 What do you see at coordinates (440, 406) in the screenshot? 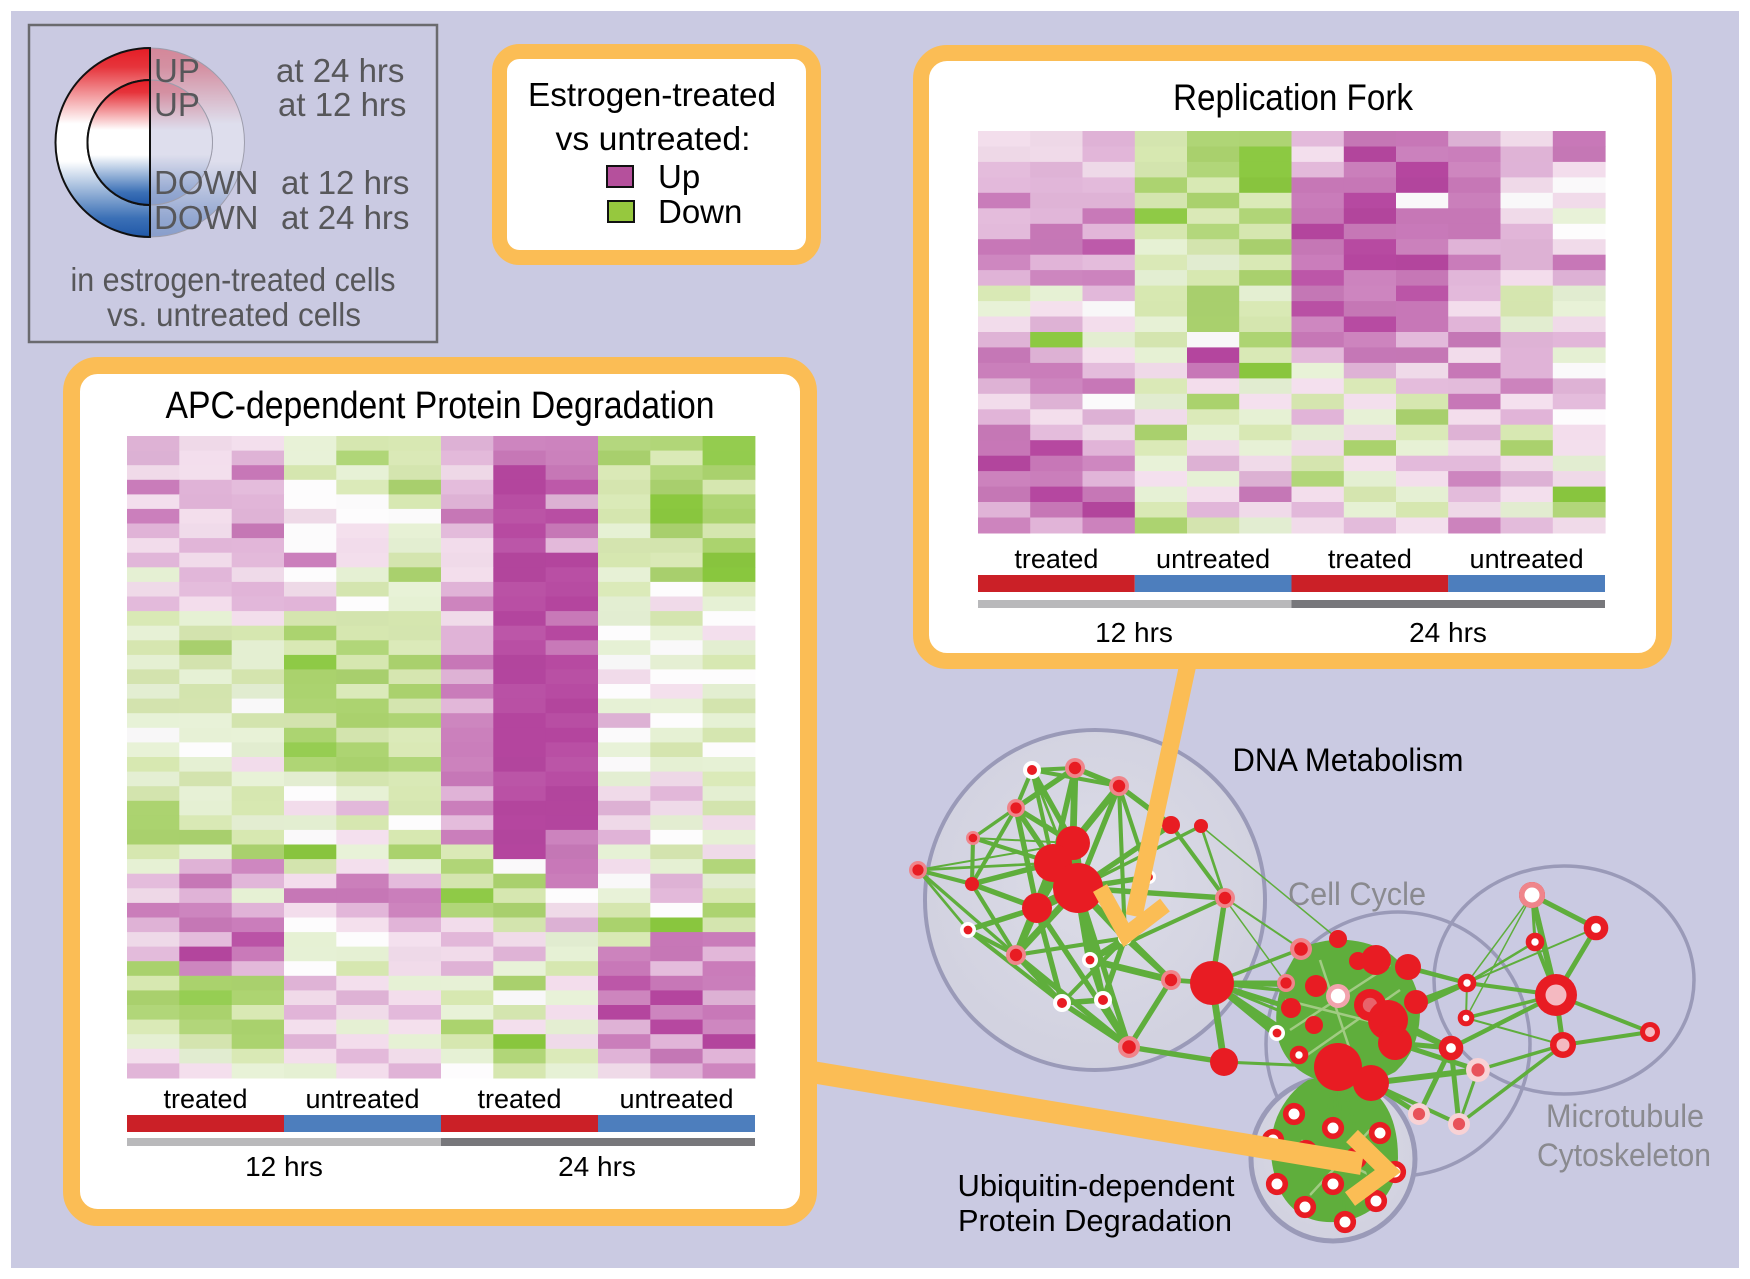
I see `svg-text:APC-dependent Protein Degradat: APC-dependent Protein Degradation` at bounding box center [440, 406].